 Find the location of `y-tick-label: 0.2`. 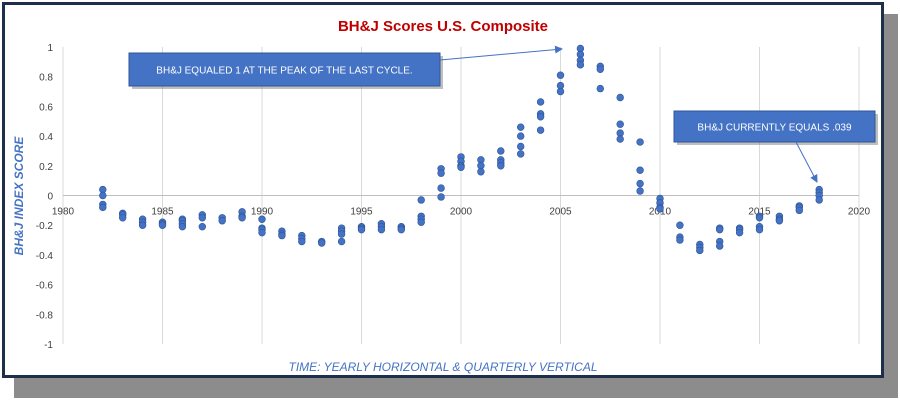

y-tick-label: 0.2 is located at coordinates (46, 167).